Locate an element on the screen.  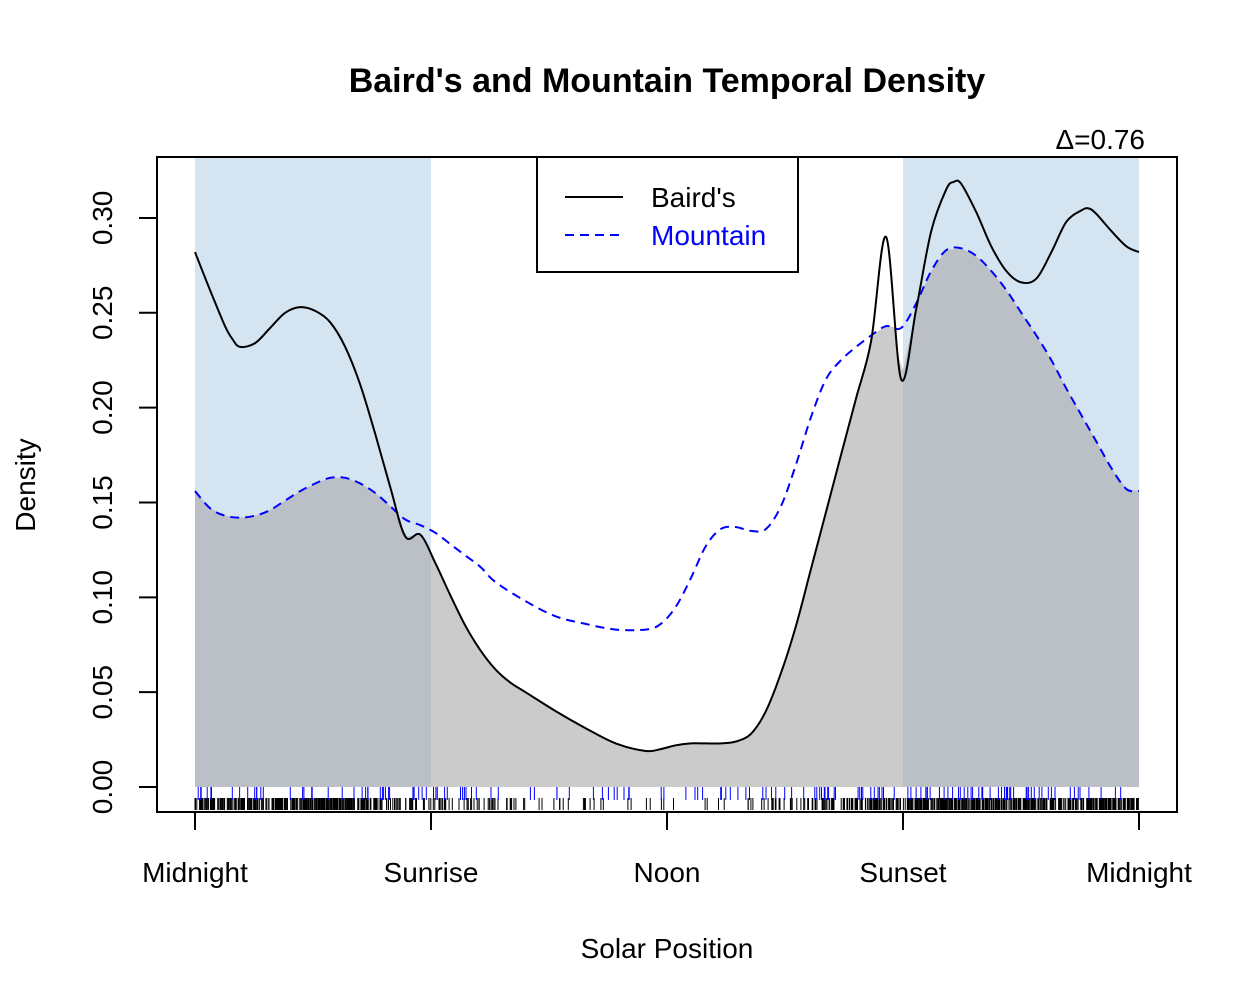
delta-annotation: Δ=0.76 is located at coordinates (1100, 139).